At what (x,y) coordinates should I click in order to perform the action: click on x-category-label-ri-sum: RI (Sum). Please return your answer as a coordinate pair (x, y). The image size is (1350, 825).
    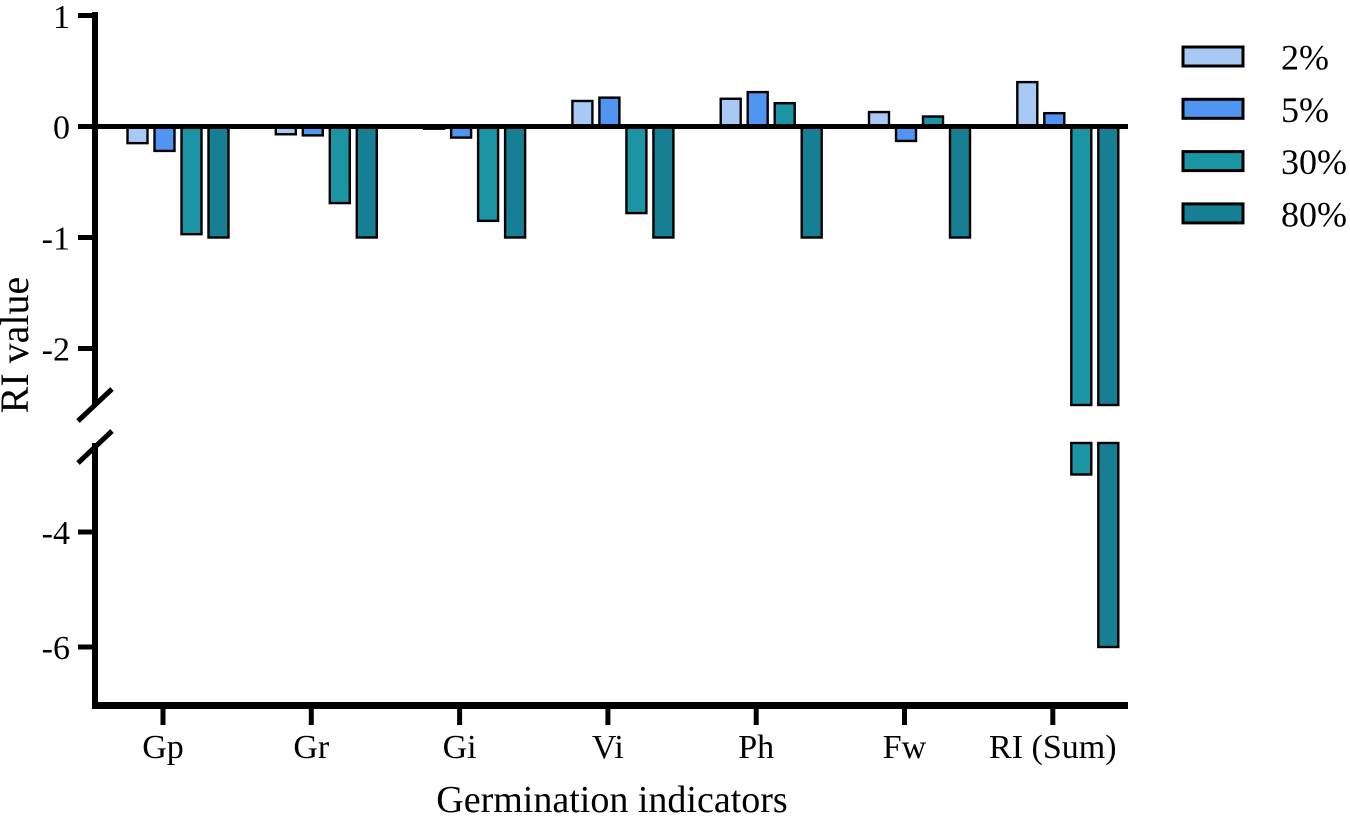
    Looking at the image, I should click on (1053, 747).